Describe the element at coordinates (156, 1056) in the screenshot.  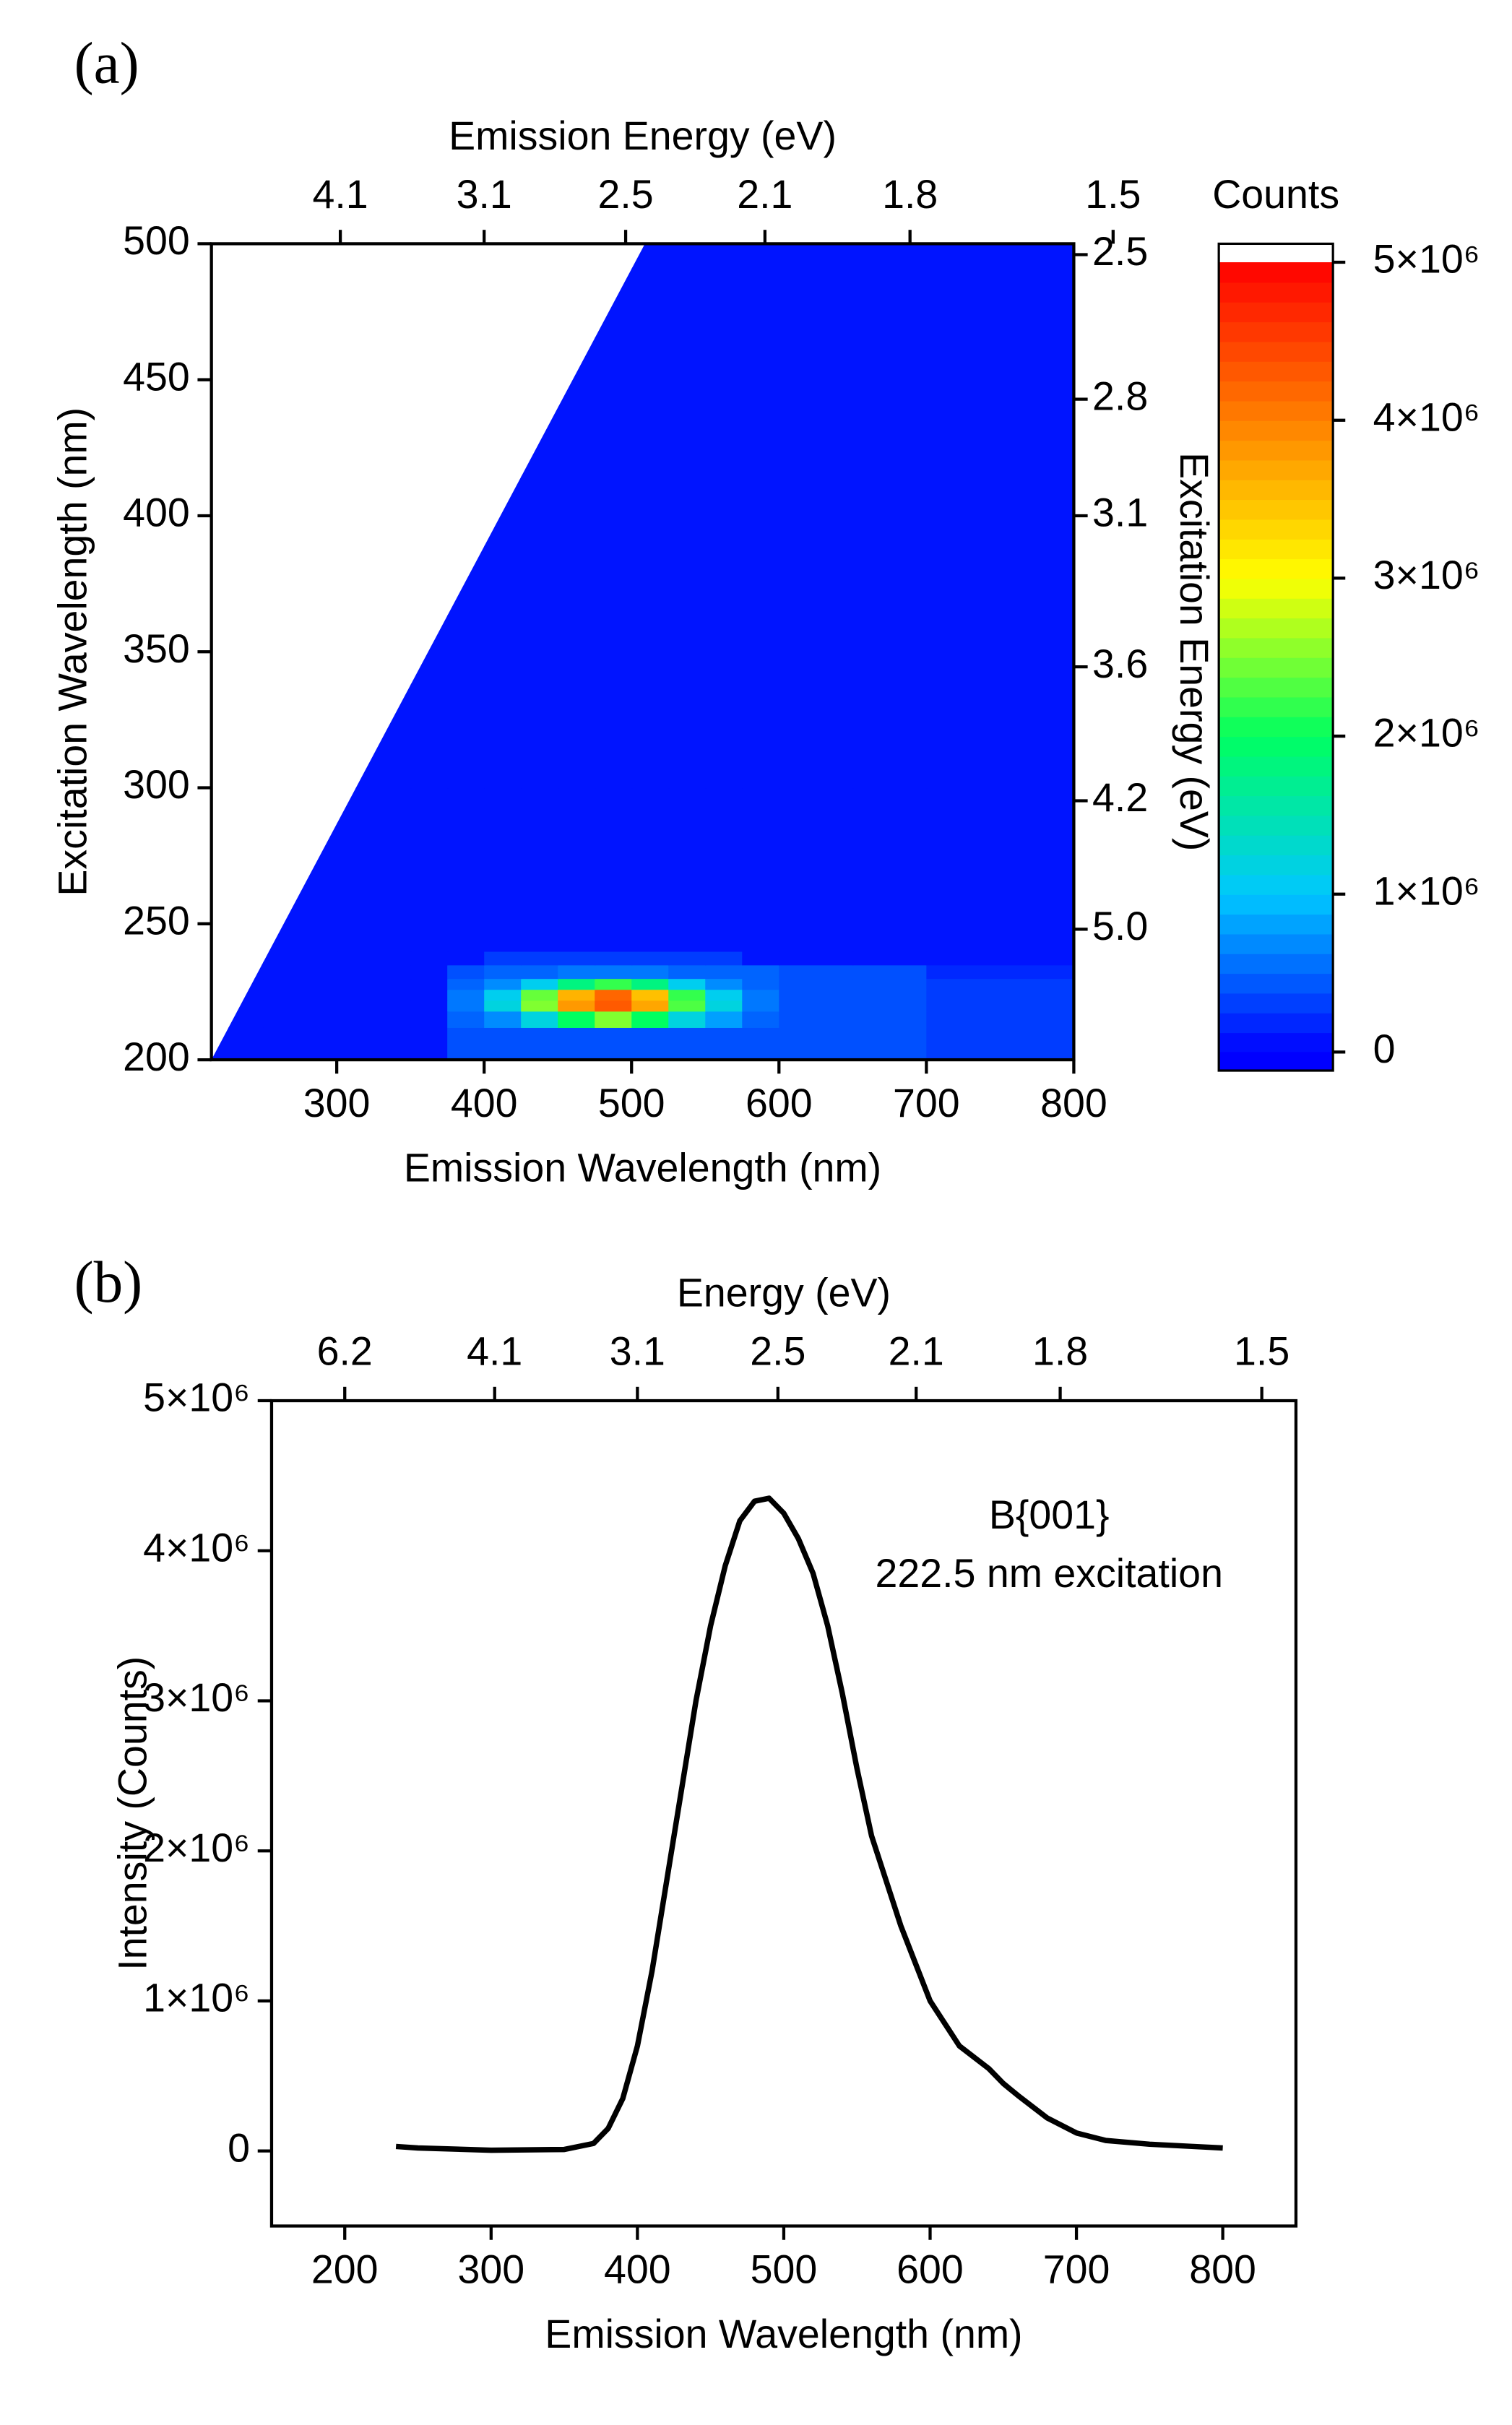
I see `y-tick-label: 200` at that location.